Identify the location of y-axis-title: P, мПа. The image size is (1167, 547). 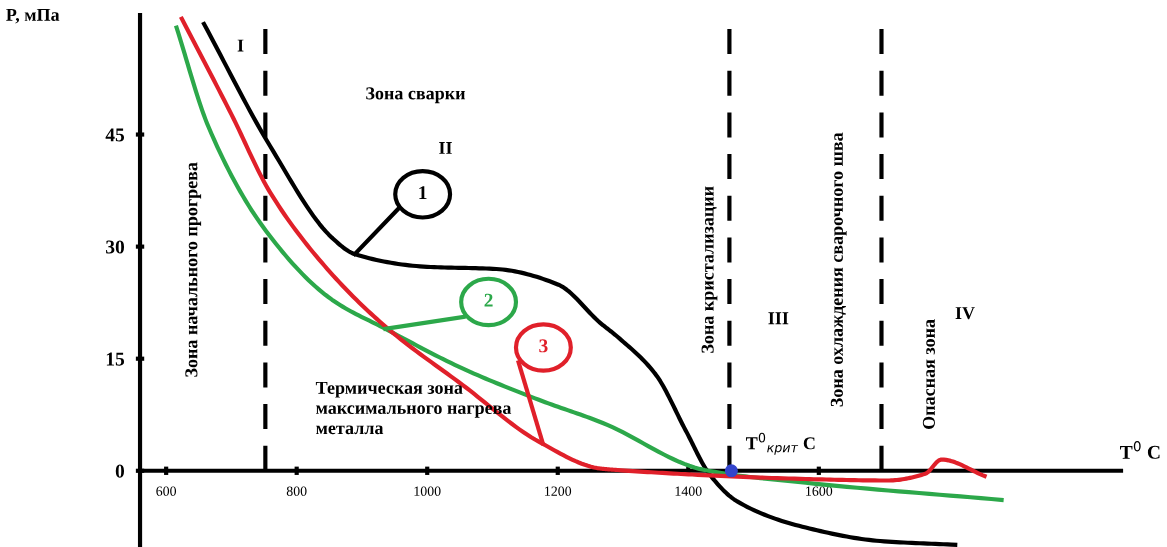
(33, 16).